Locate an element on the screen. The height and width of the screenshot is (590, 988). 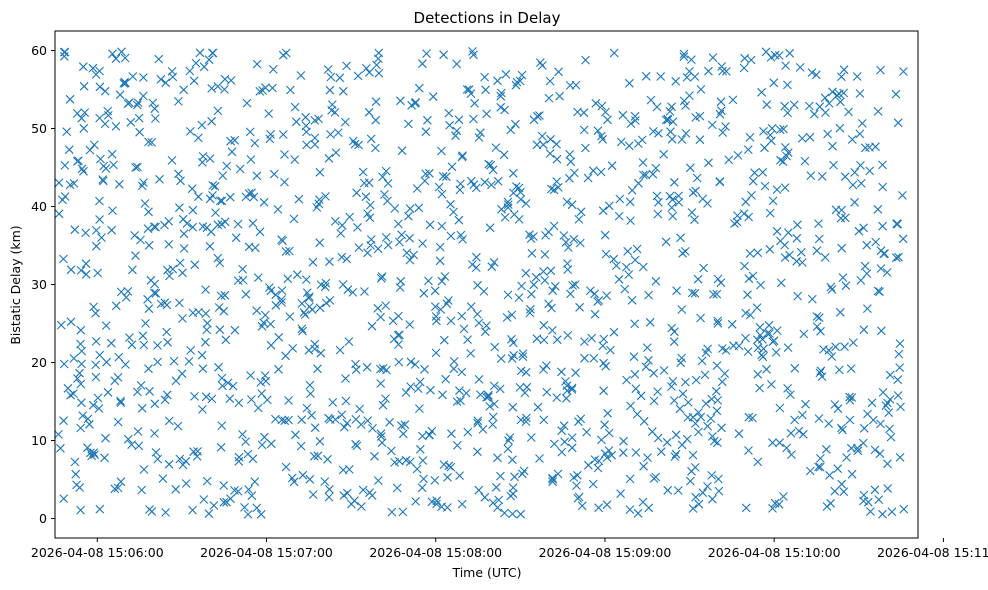
x-tick-label: 2026-04-08 15:08:00 is located at coordinates (435, 552).